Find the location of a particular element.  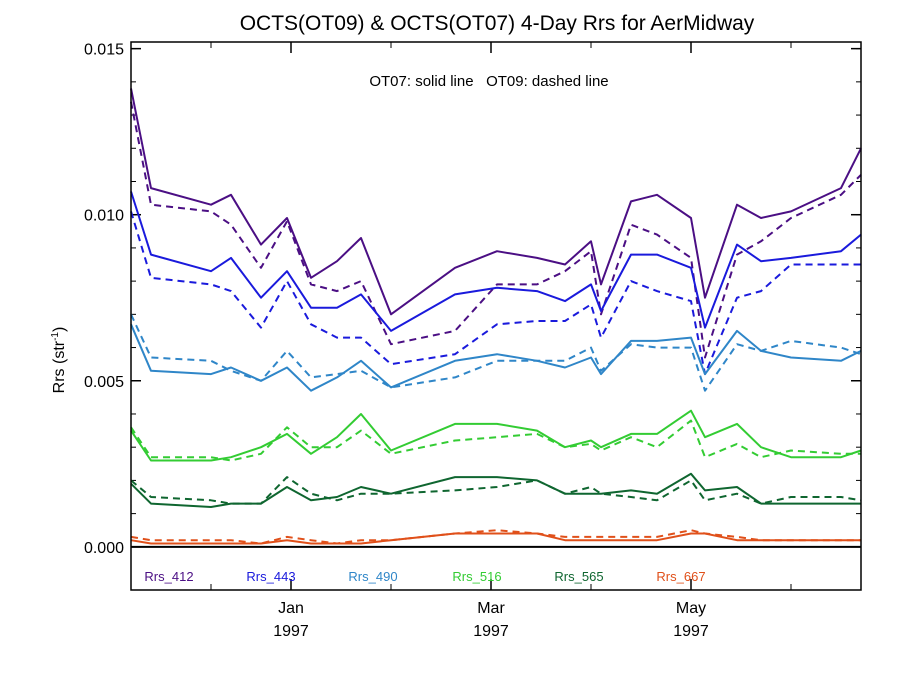

x-tick-year-2: 1997 is located at coordinates (691, 631).